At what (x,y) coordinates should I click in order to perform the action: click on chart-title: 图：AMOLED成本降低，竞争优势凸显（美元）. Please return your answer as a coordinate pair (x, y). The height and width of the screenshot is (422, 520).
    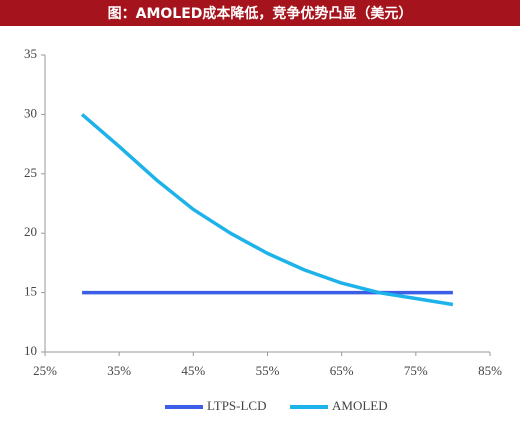
    Looking at the image, I should click on (260, 13).